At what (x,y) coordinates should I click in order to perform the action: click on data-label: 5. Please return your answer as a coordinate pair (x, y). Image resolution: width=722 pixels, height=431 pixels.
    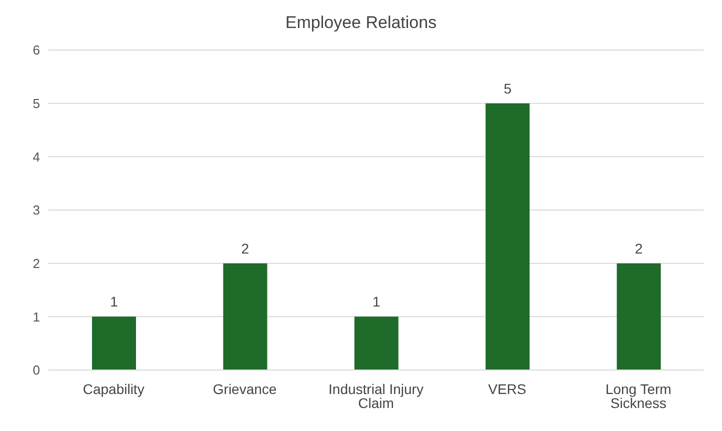
    Looking at the image, I should click on (508, 88).